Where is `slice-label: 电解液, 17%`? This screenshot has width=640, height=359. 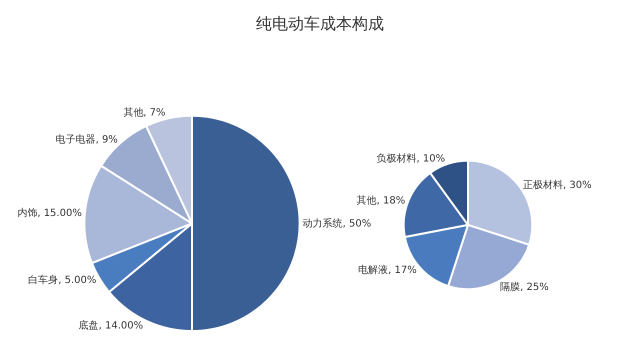 slice-label: 电解液, 17% is located at coordinates (387, 270).